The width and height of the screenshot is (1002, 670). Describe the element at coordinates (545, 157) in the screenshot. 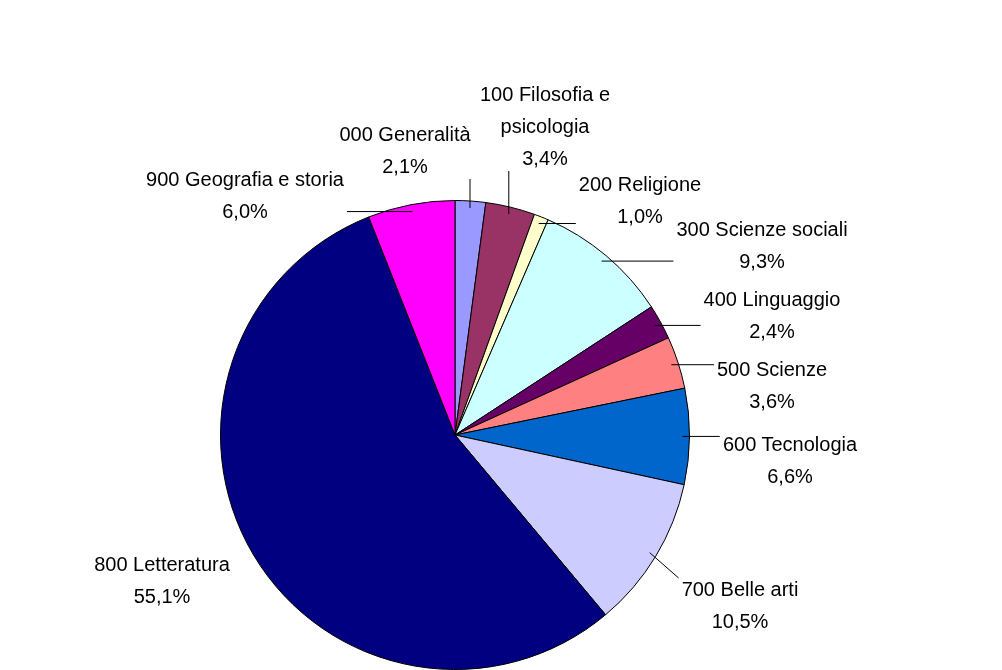

I see `data-label: 3,4%` at that location.